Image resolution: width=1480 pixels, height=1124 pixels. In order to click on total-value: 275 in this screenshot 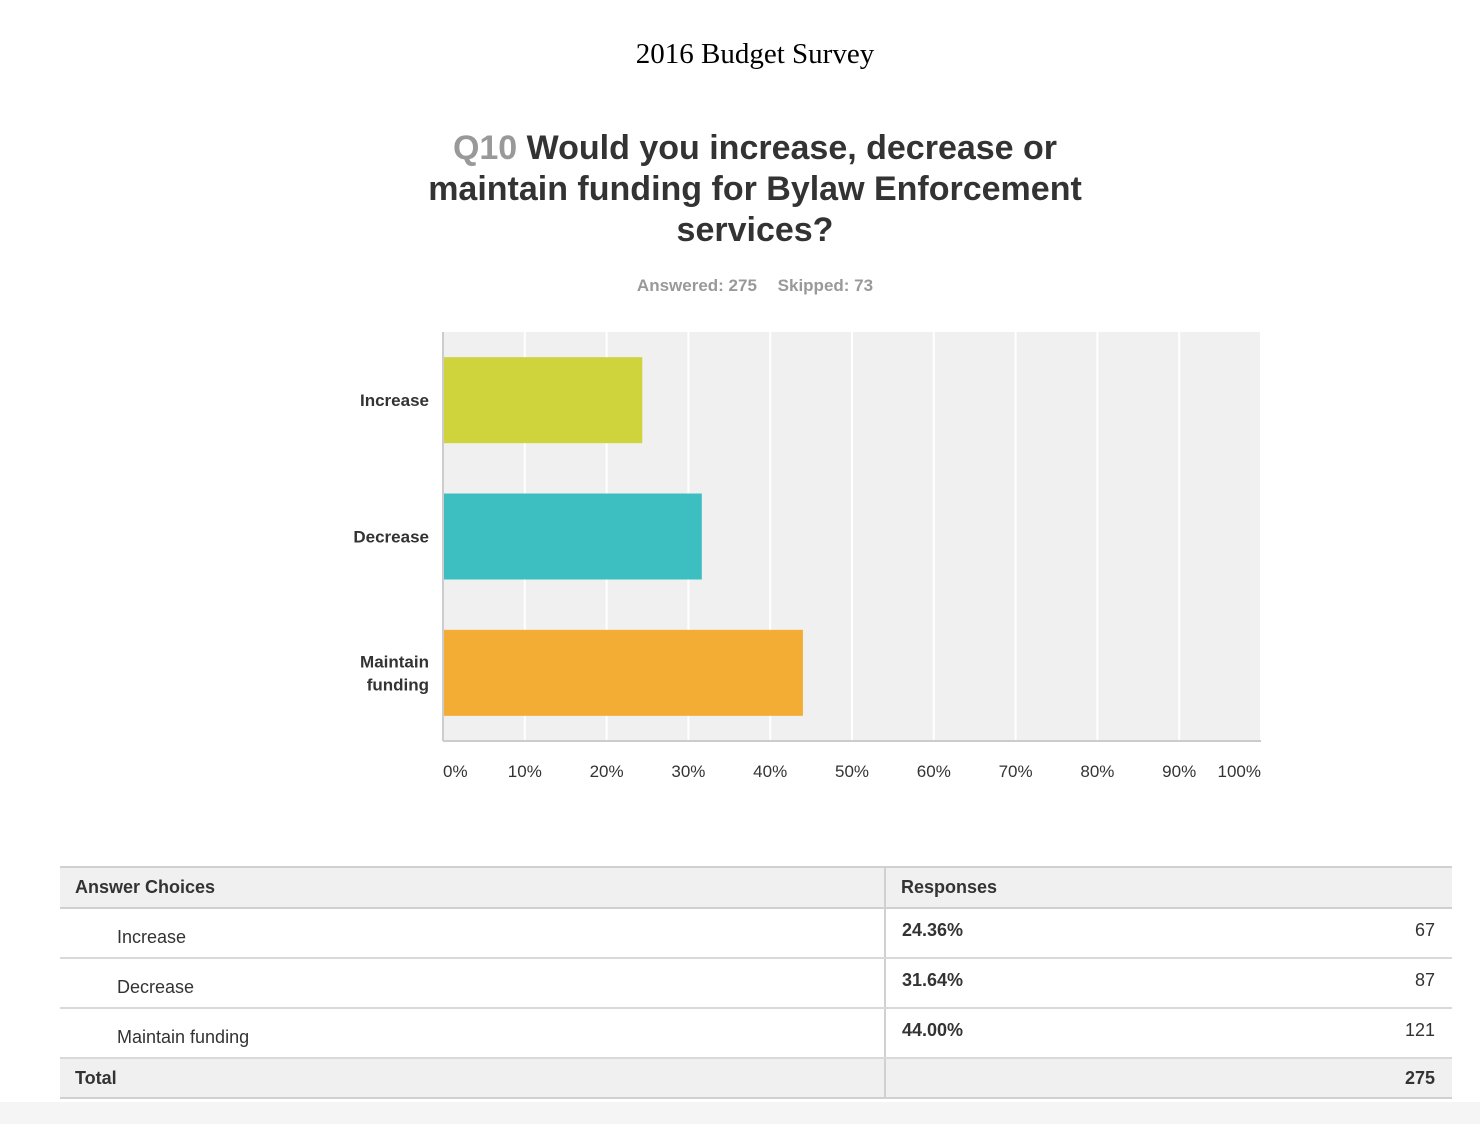, I will do `click(1168, 1078)`.